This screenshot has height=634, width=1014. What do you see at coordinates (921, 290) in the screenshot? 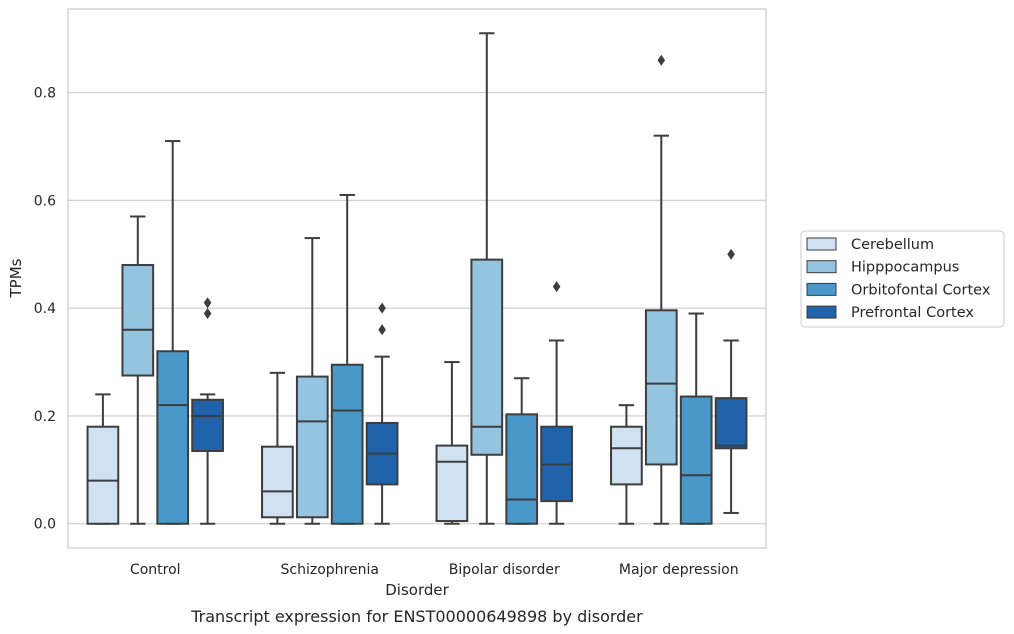
I see `legend-label: Orbitofontal Cortex` at bounding box center [921, 290].